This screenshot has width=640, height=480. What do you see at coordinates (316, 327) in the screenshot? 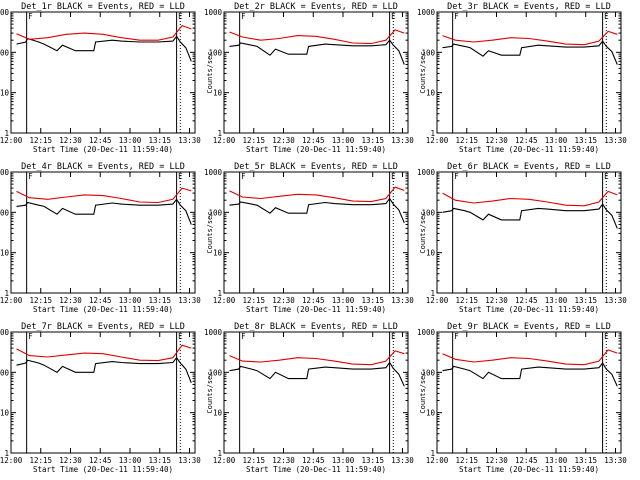
I see `panel-title: Det_8r BLACK = Events, RED = LLD` at bounding box center [316, 327].